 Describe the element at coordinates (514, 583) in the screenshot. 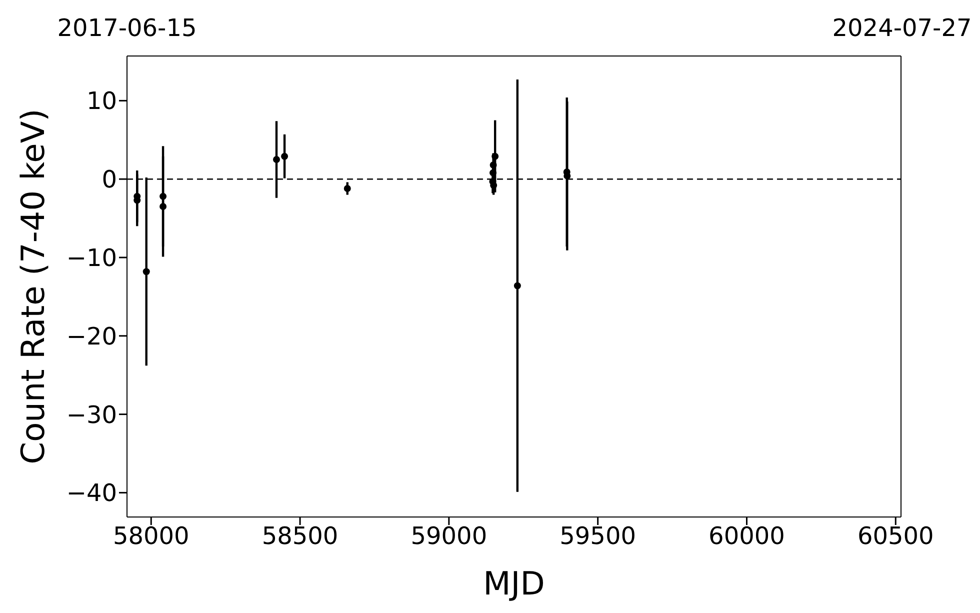

I see `x-axis-title: MJD` at that location.